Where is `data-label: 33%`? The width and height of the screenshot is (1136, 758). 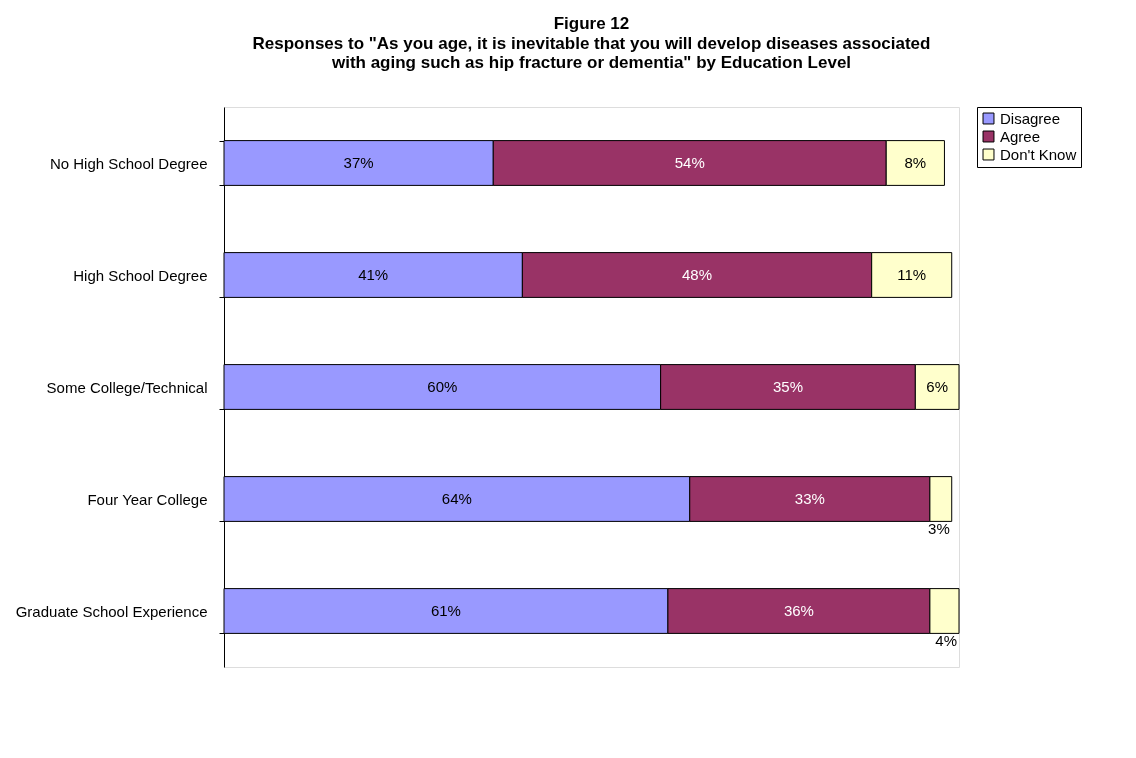 data-label: 33% is located at coordinates (809, 498).